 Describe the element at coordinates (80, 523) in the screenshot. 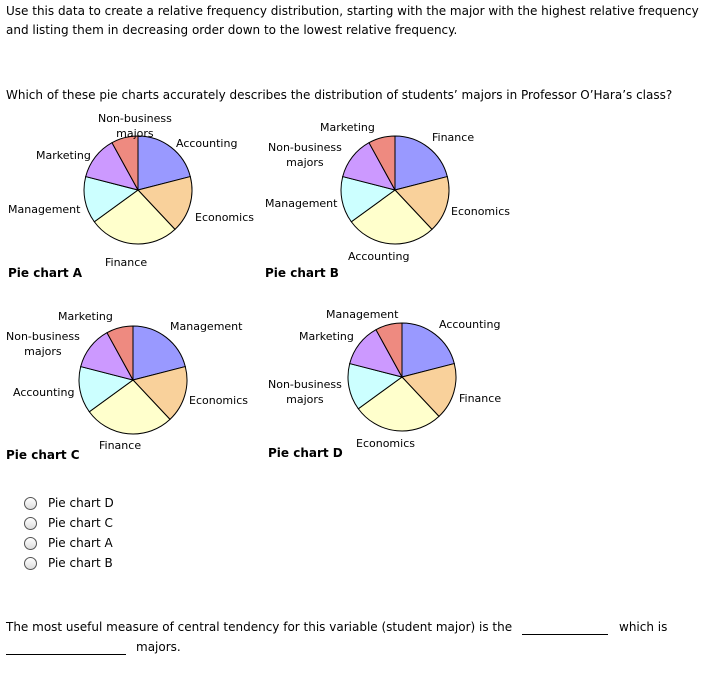

I see `option-label: Pie chart C` at that location.